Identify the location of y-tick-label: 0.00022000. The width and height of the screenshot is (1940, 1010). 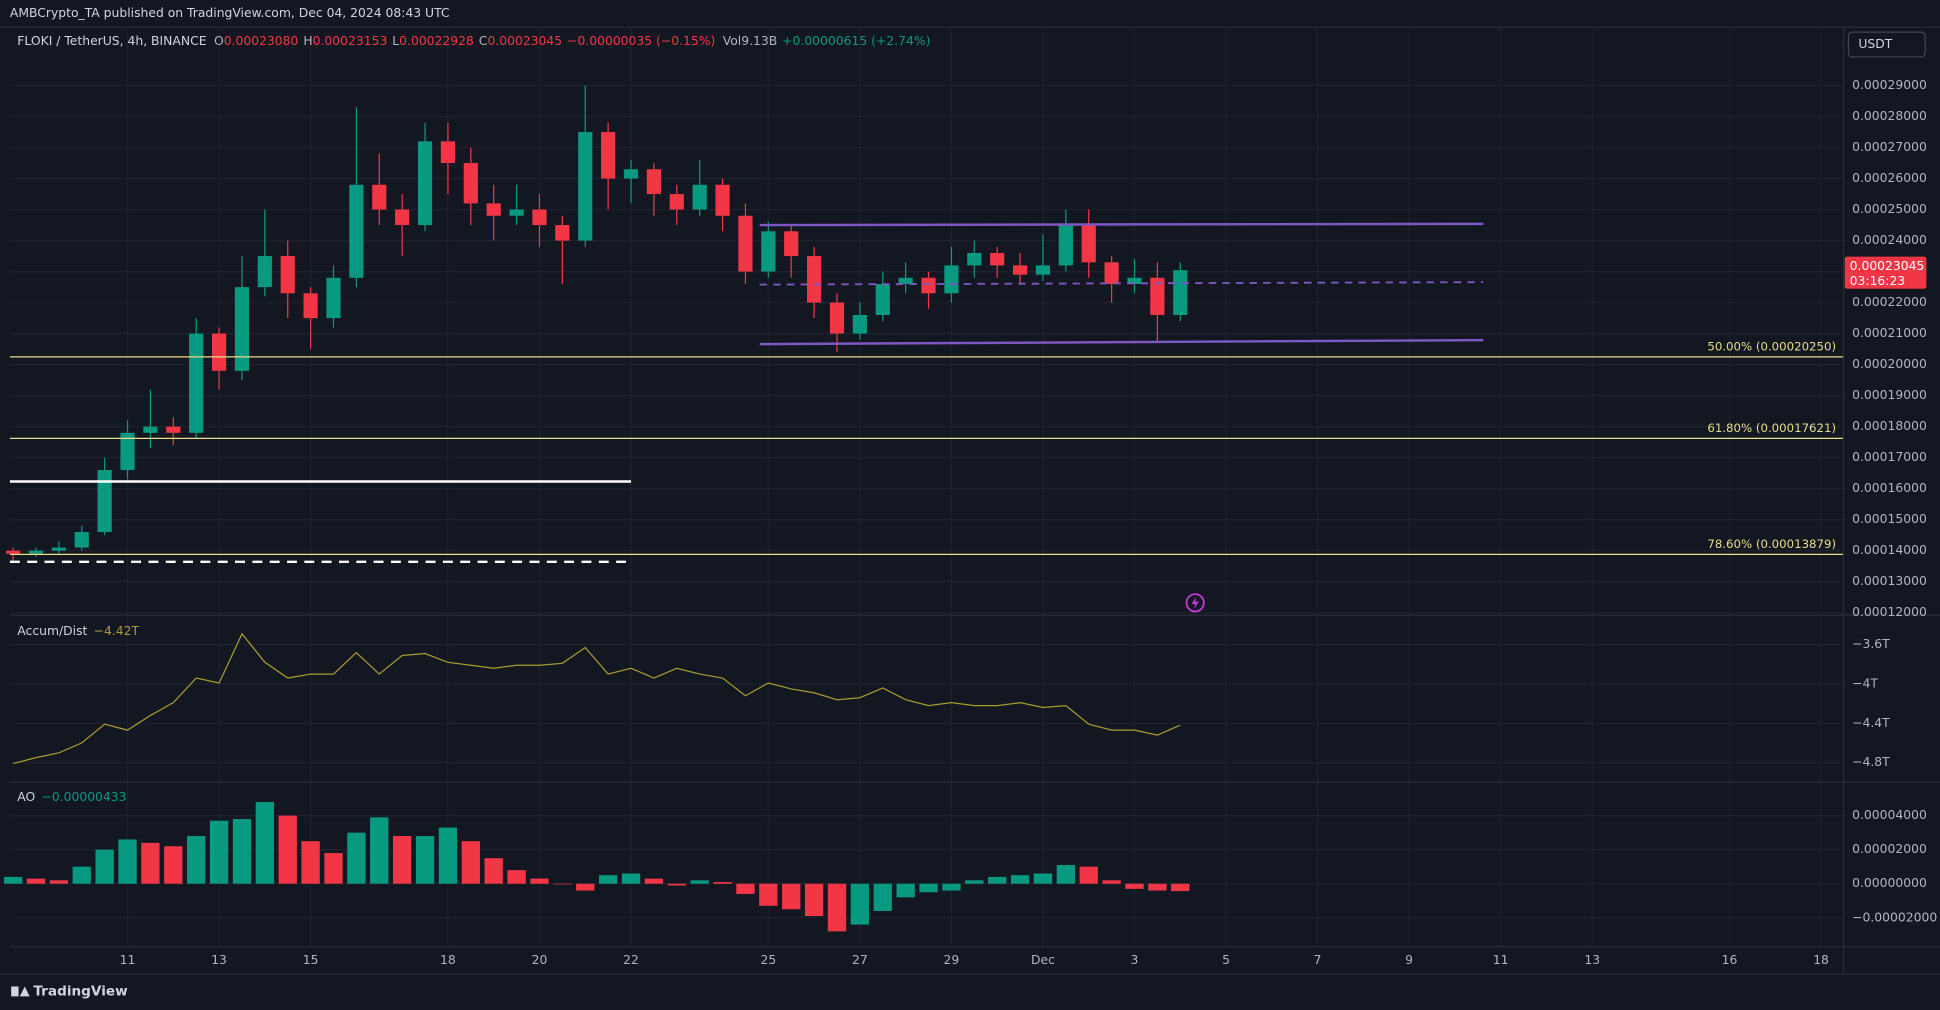
(1889, 302).